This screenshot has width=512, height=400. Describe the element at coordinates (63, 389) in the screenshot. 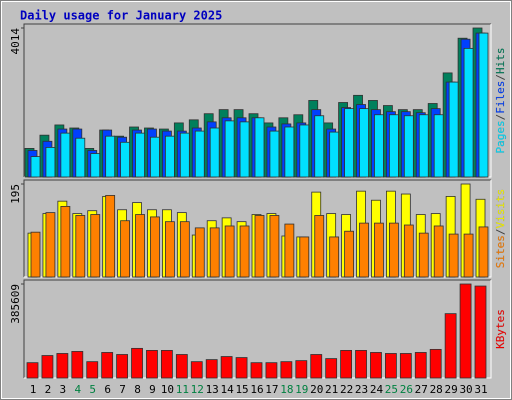

I see `x-tick-label: 3` at that location.